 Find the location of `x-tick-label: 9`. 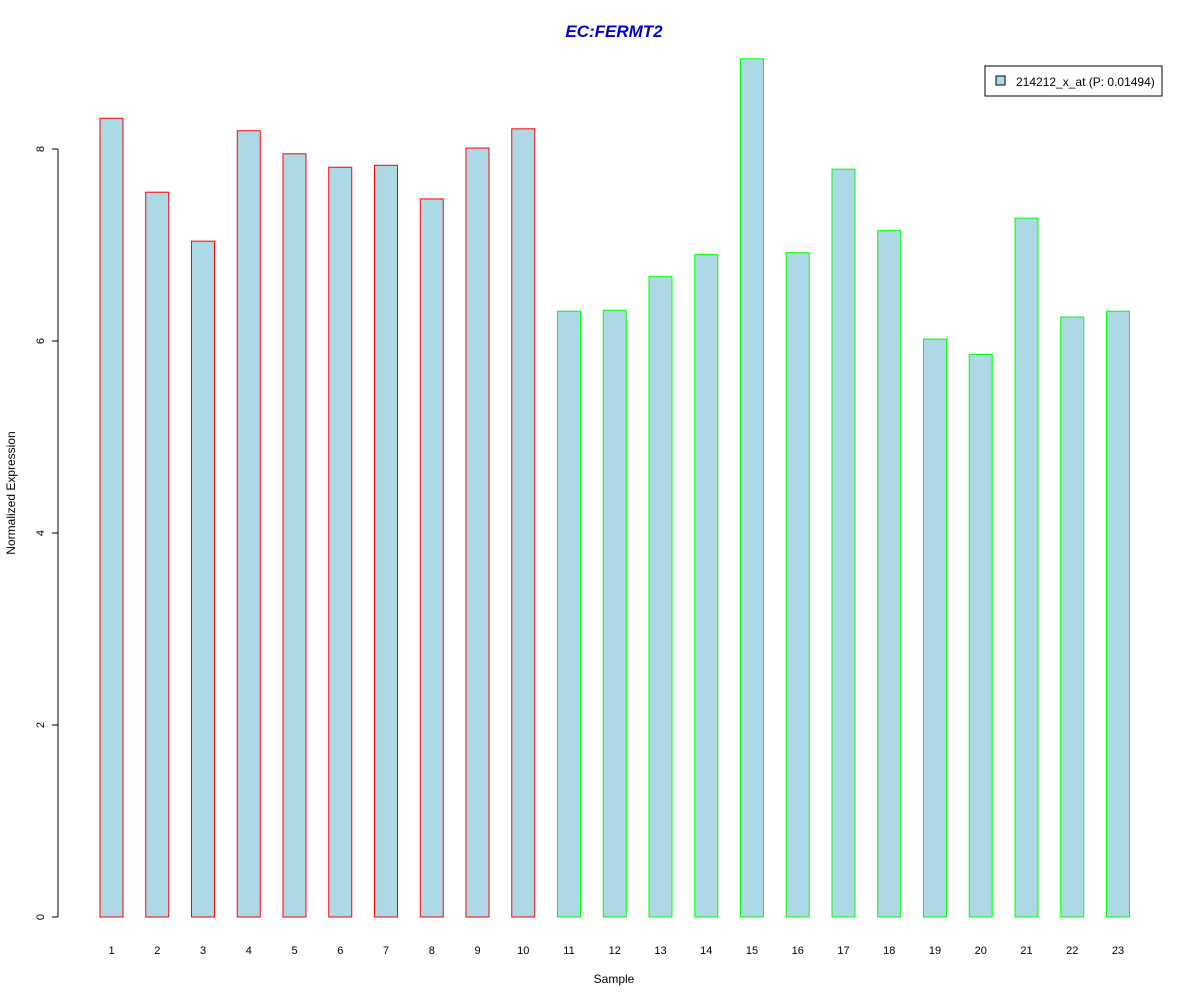

x-tick-label: 9 is located at coordinates (477, 951).